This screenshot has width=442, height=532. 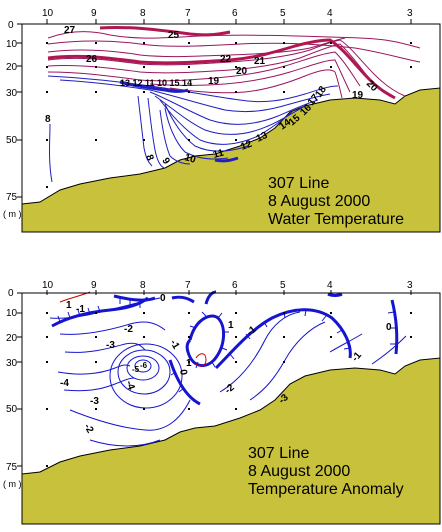 I want to click on temperature-title: 307 Line 8 August 2000 Water Temperature, so click(x=336, y=201).